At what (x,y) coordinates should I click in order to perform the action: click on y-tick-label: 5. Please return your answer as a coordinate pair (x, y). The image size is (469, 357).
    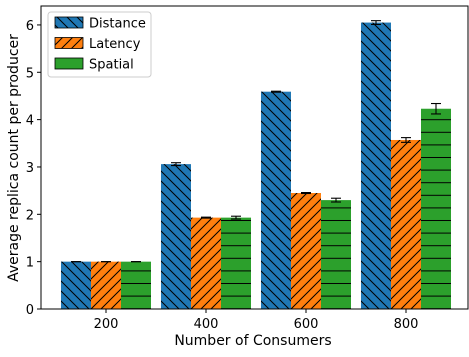
    Looking at the image, I should click on (30, 73).